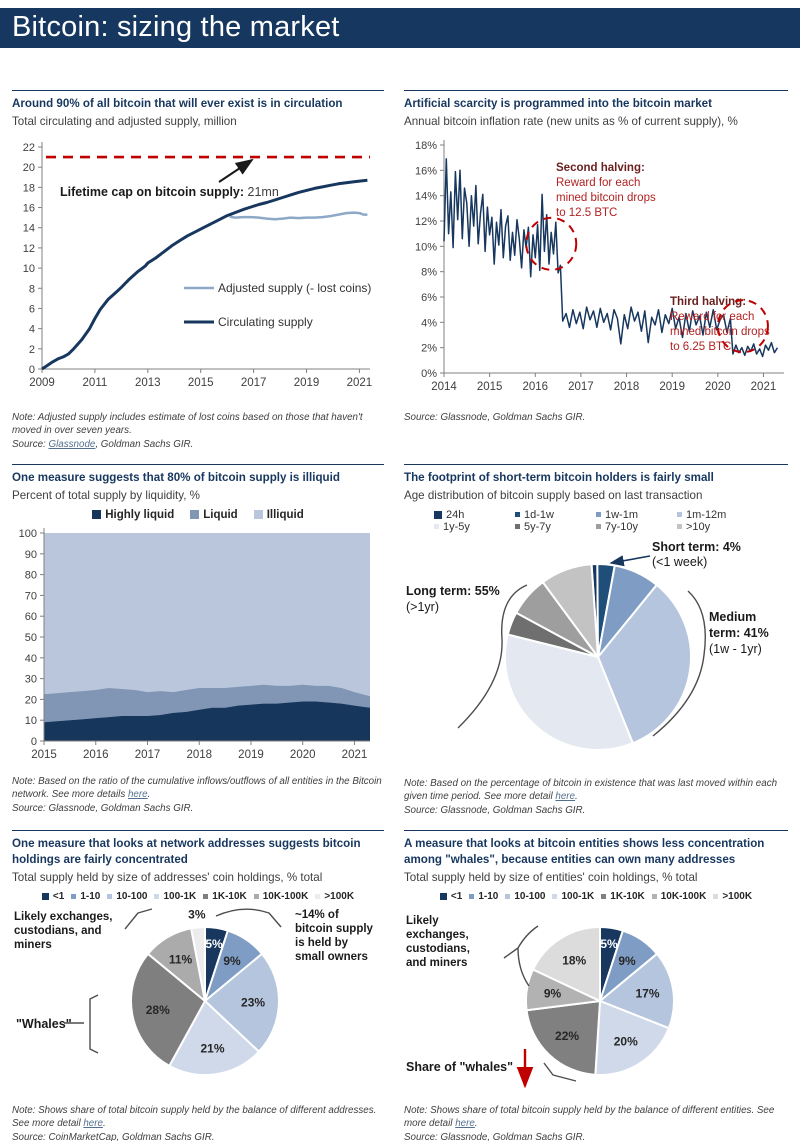  I want to click on svg-text: 23%, so click(253, 1002).